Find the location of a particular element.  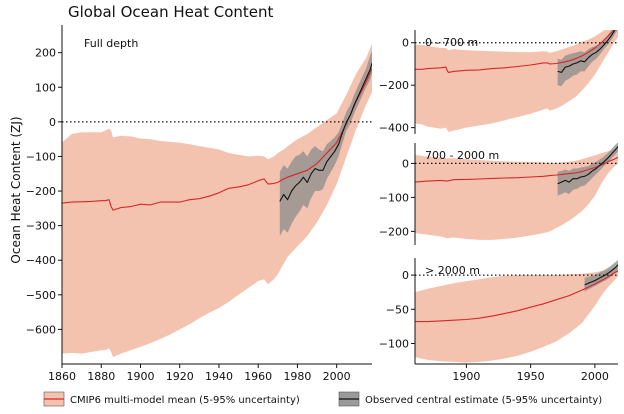

x-tick-label: 1980 is located at coordinates (297, 376).